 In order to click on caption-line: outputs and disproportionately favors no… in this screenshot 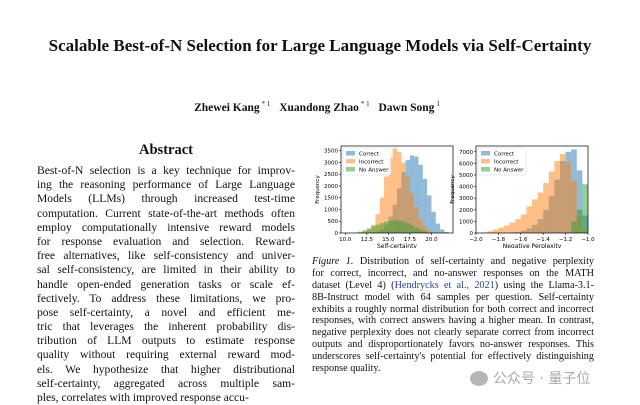, I will do `click(453, 345)`.